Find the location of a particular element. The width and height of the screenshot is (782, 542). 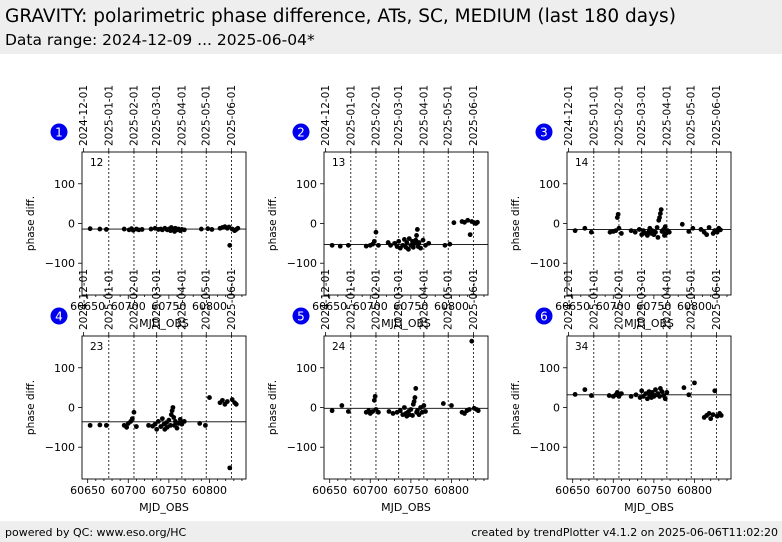

y-tick-label: 0 is located at coordinates (313, 224).